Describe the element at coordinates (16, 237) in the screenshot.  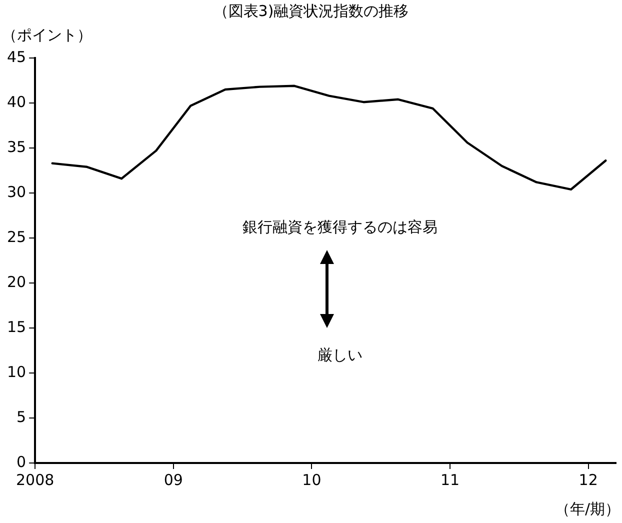
I see `y-tick-label: 25` at that location.